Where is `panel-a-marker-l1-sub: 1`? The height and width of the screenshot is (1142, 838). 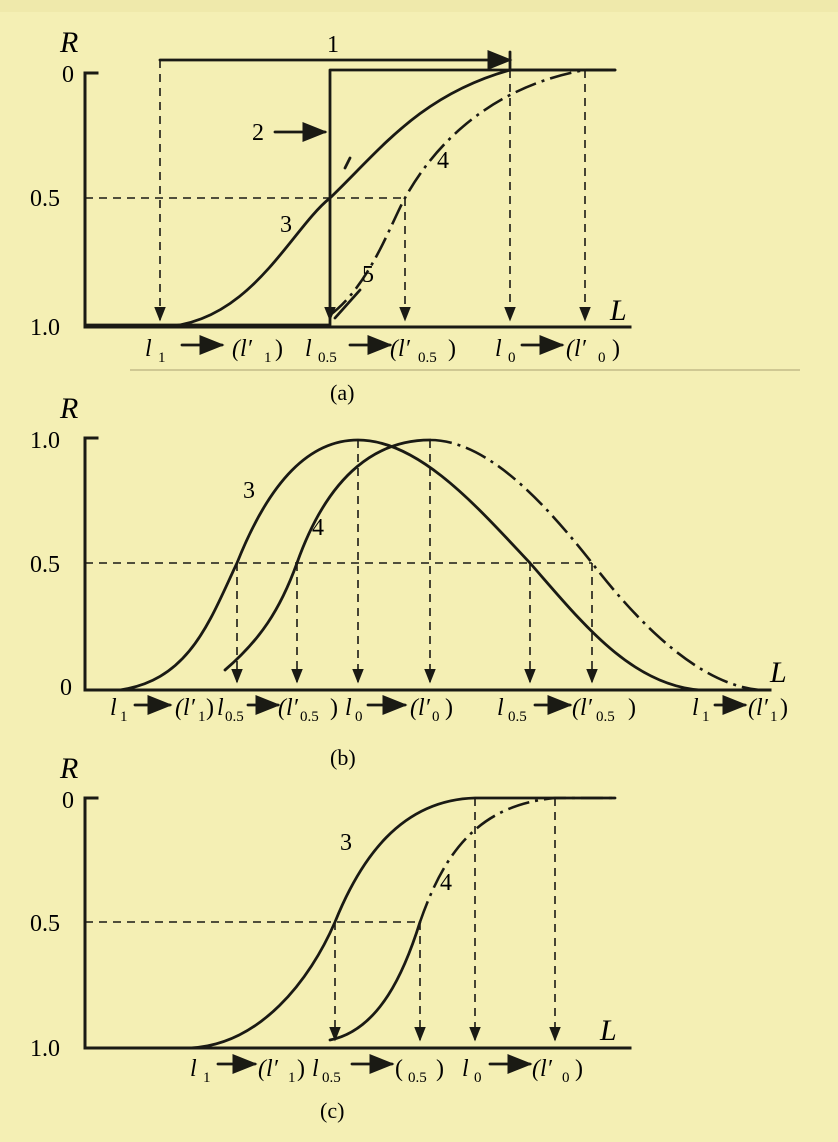
panel-a-marker-l1-sub: 1 is located at coordinates (162, 358).